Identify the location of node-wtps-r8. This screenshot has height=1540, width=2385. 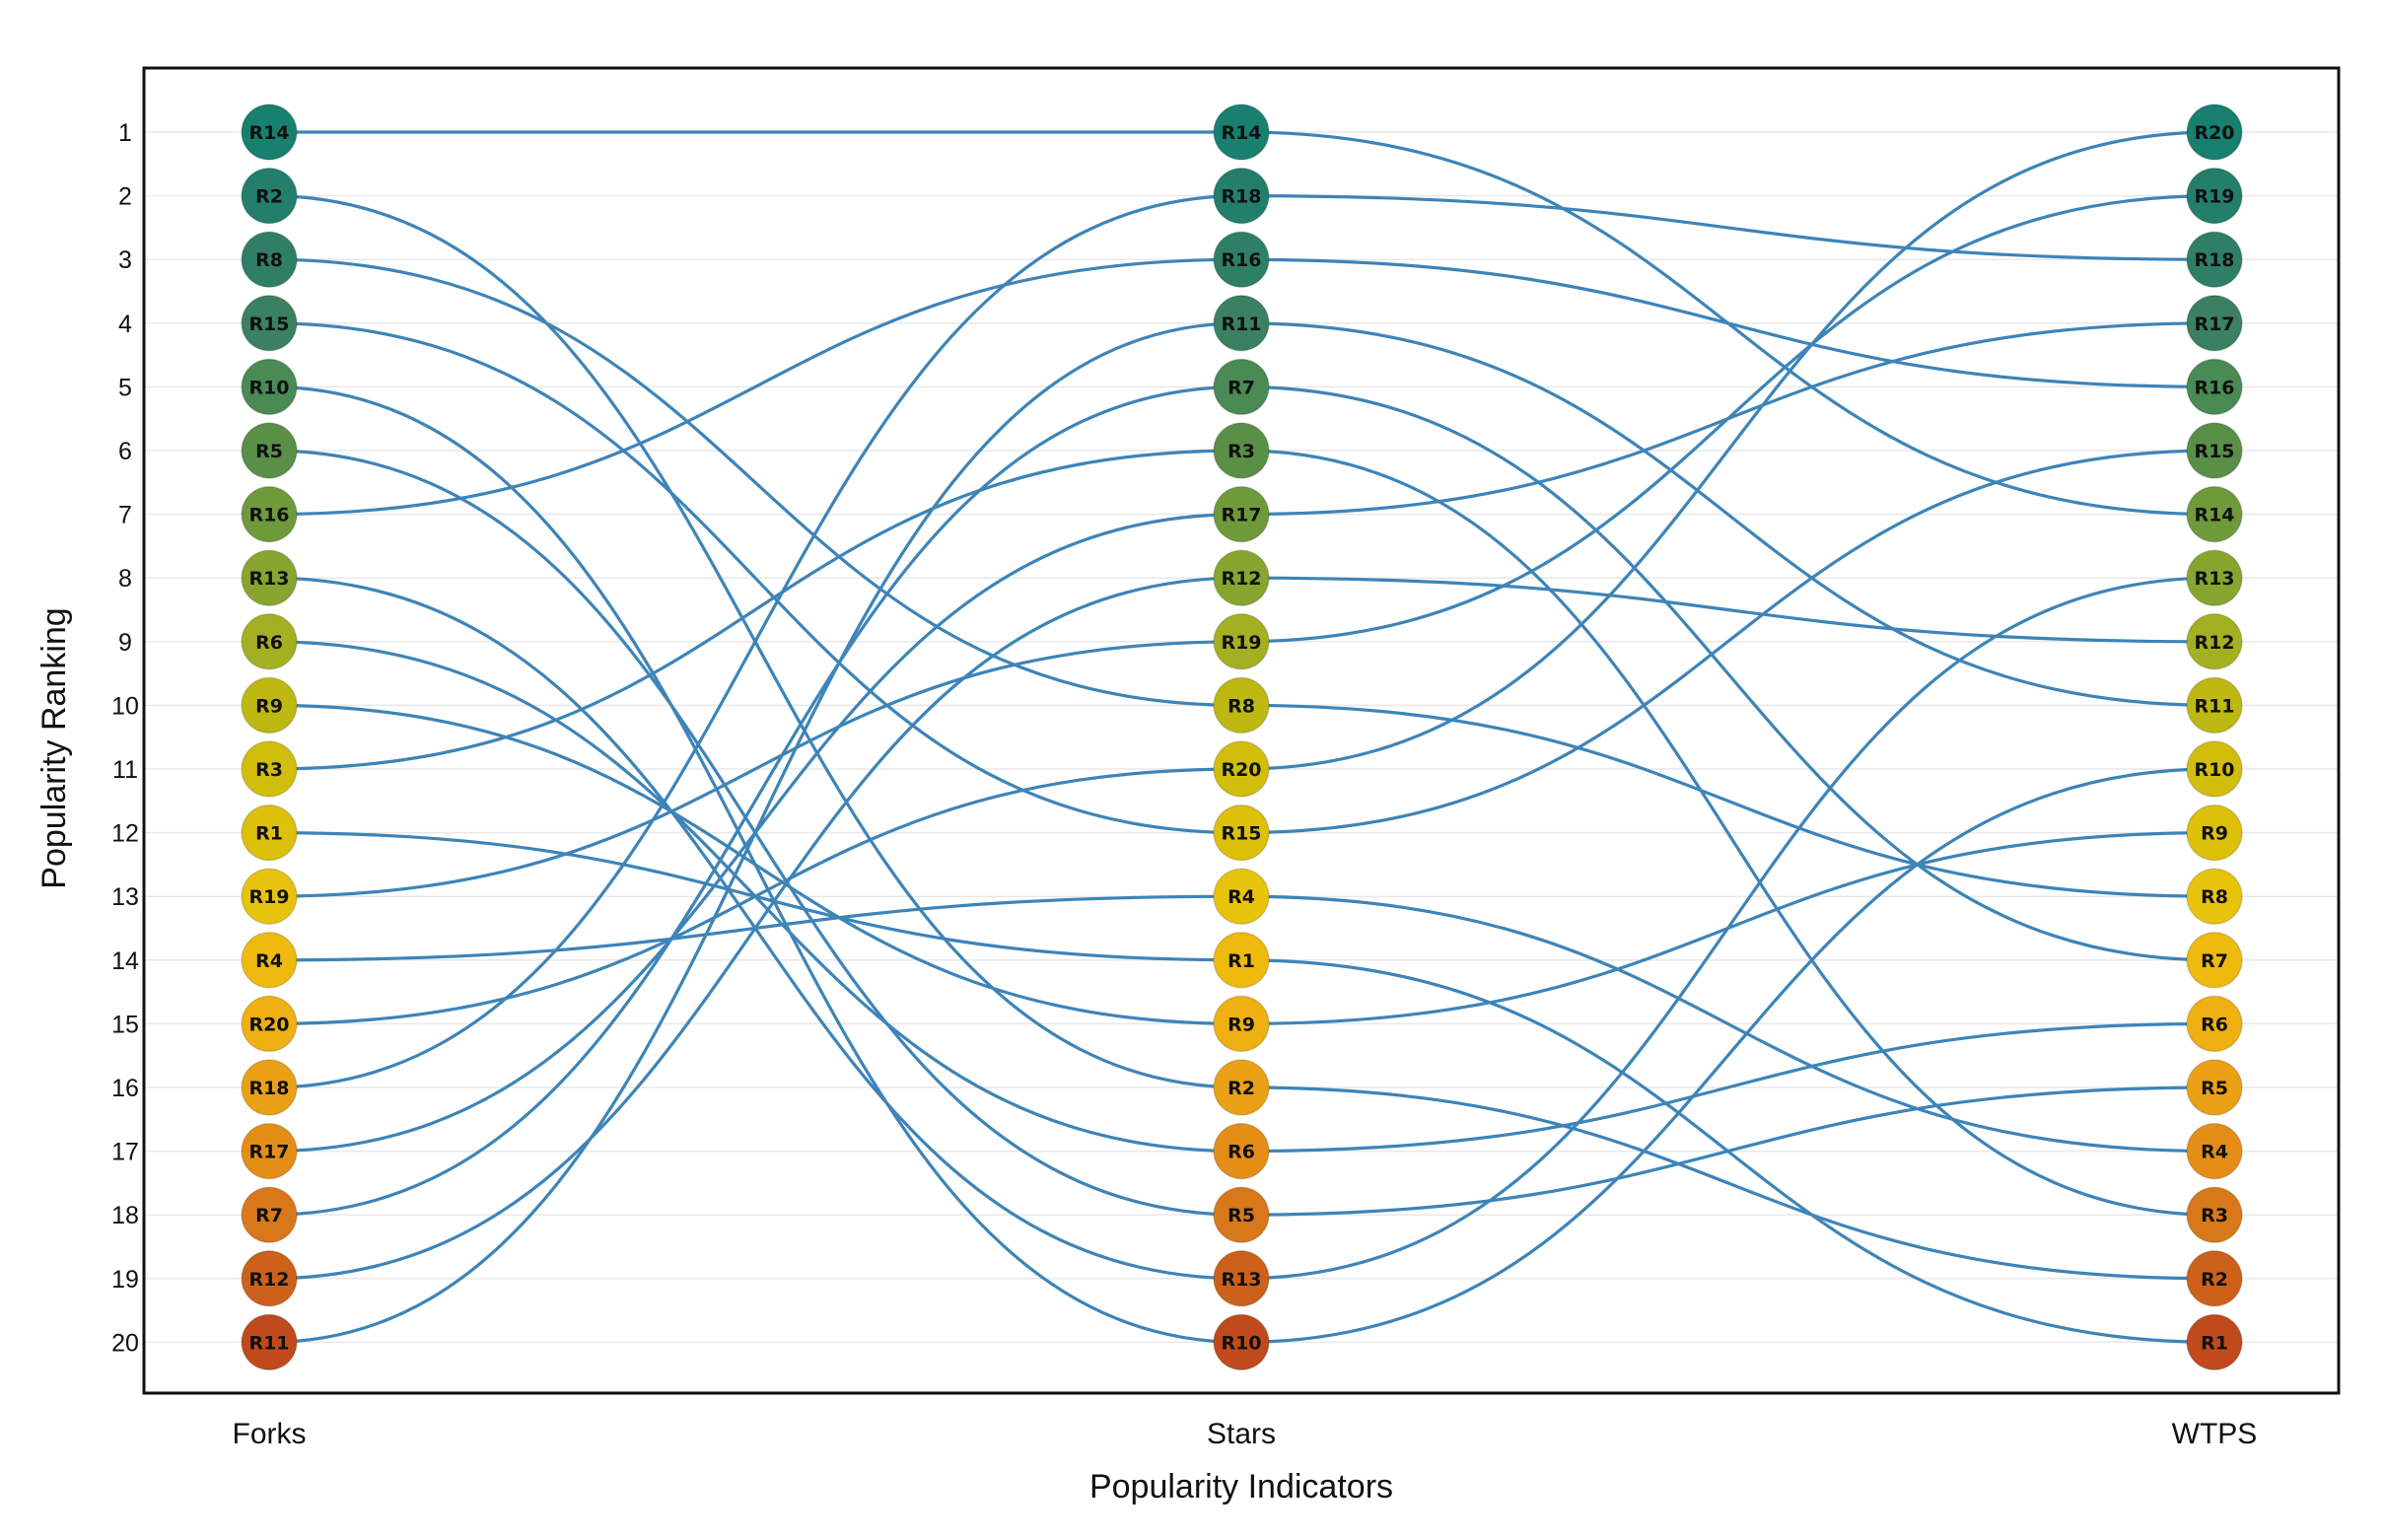
(2214, 896).